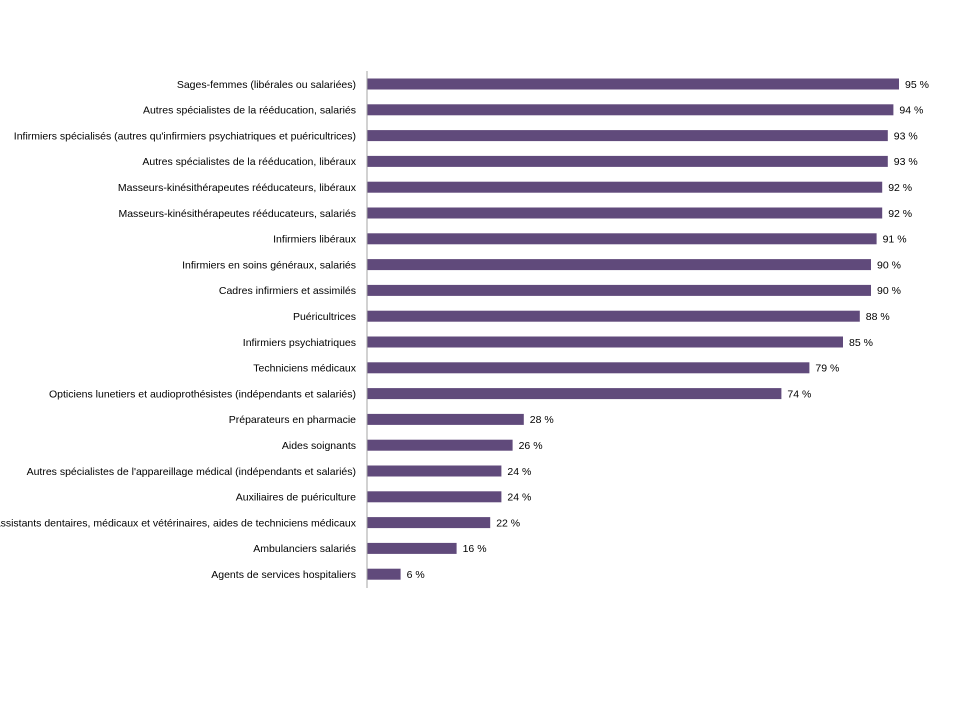 Image resolution: width=960 pixels, height=720 pixels. What do you see at coordinates (266, 85) in the screenshot?
I see `category-label: Sages-femmes (libérales ou salariées)` at bounding box center [266, 85].